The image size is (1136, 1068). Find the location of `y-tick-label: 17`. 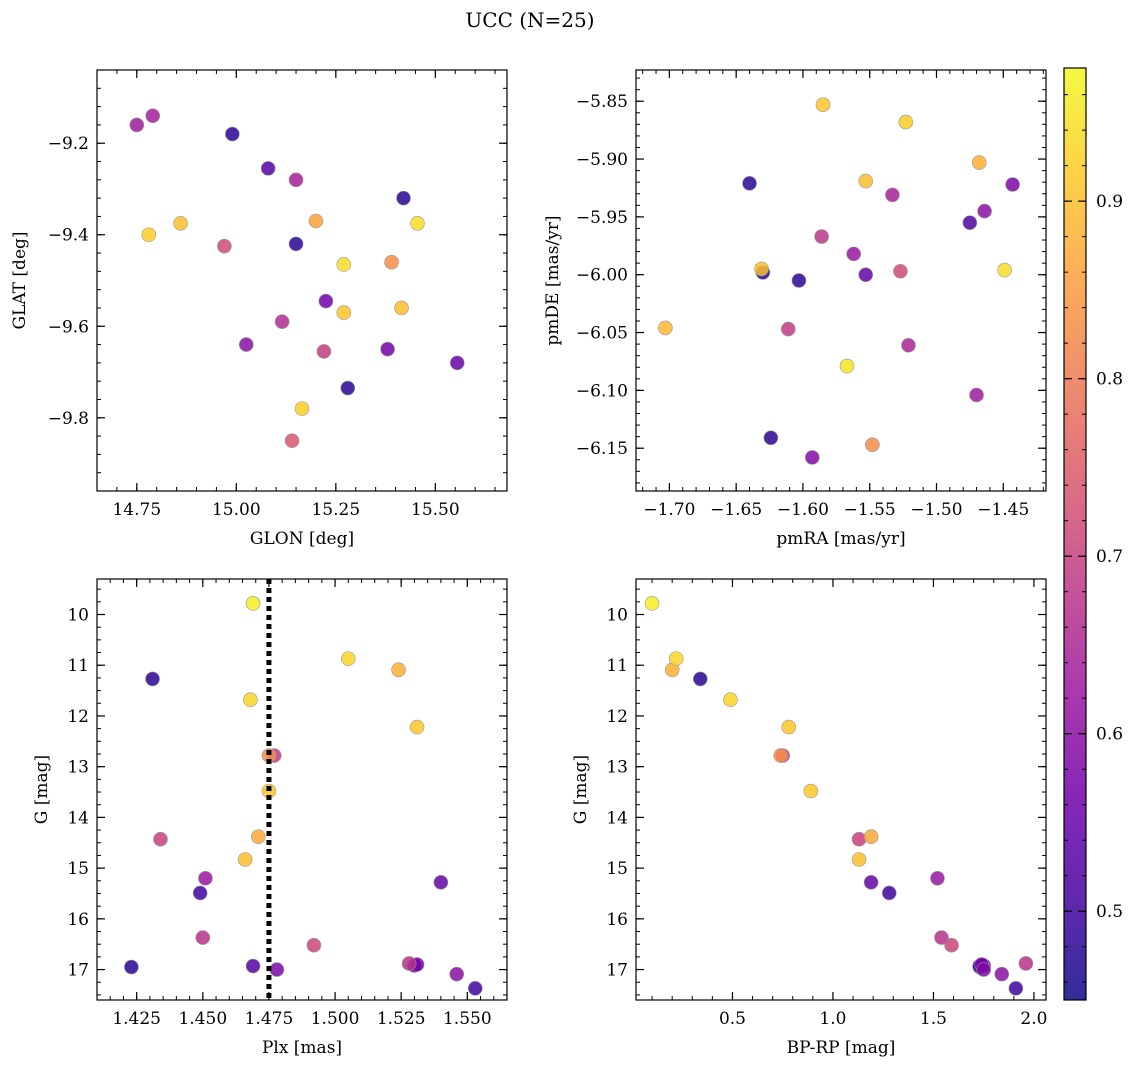

y-tick-label: 17 is located at coordinates (617, 971).